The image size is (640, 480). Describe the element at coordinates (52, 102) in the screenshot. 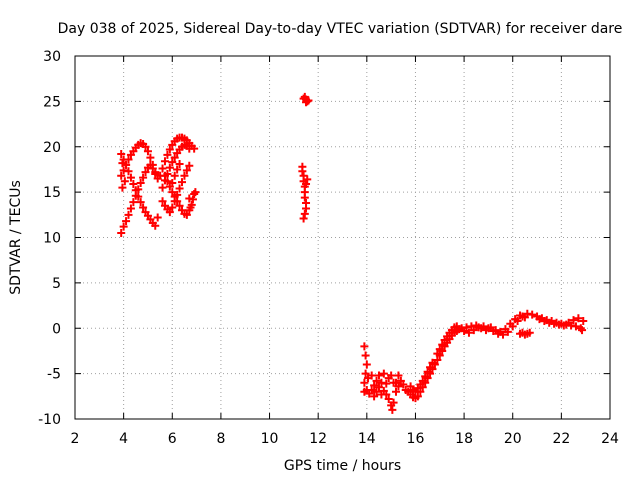

I see `y-tick-label: 25` at that location.